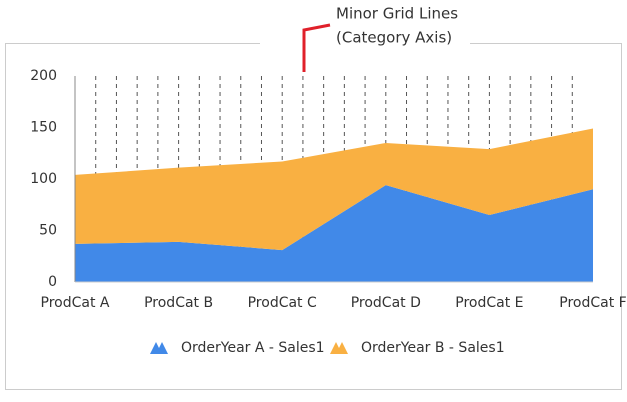 The width and height of the screenshot is (627, 402). What do you see at coordinates (394, 38) in the screenshot?
I see `annotation: (Category Axis)` at bounding box center [394, 38].